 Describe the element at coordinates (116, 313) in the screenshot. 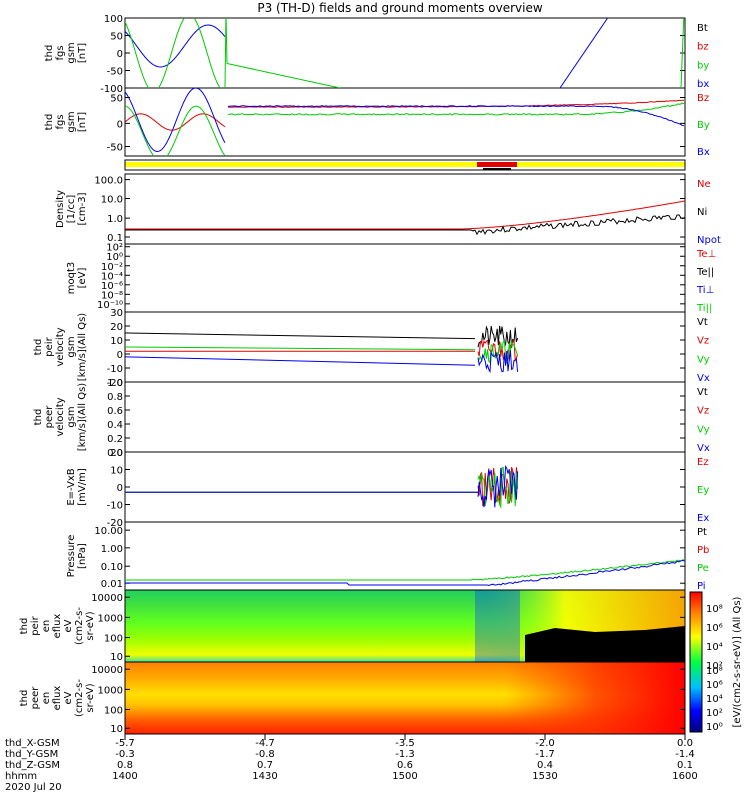

I see `ytick-label: 30` at that location.